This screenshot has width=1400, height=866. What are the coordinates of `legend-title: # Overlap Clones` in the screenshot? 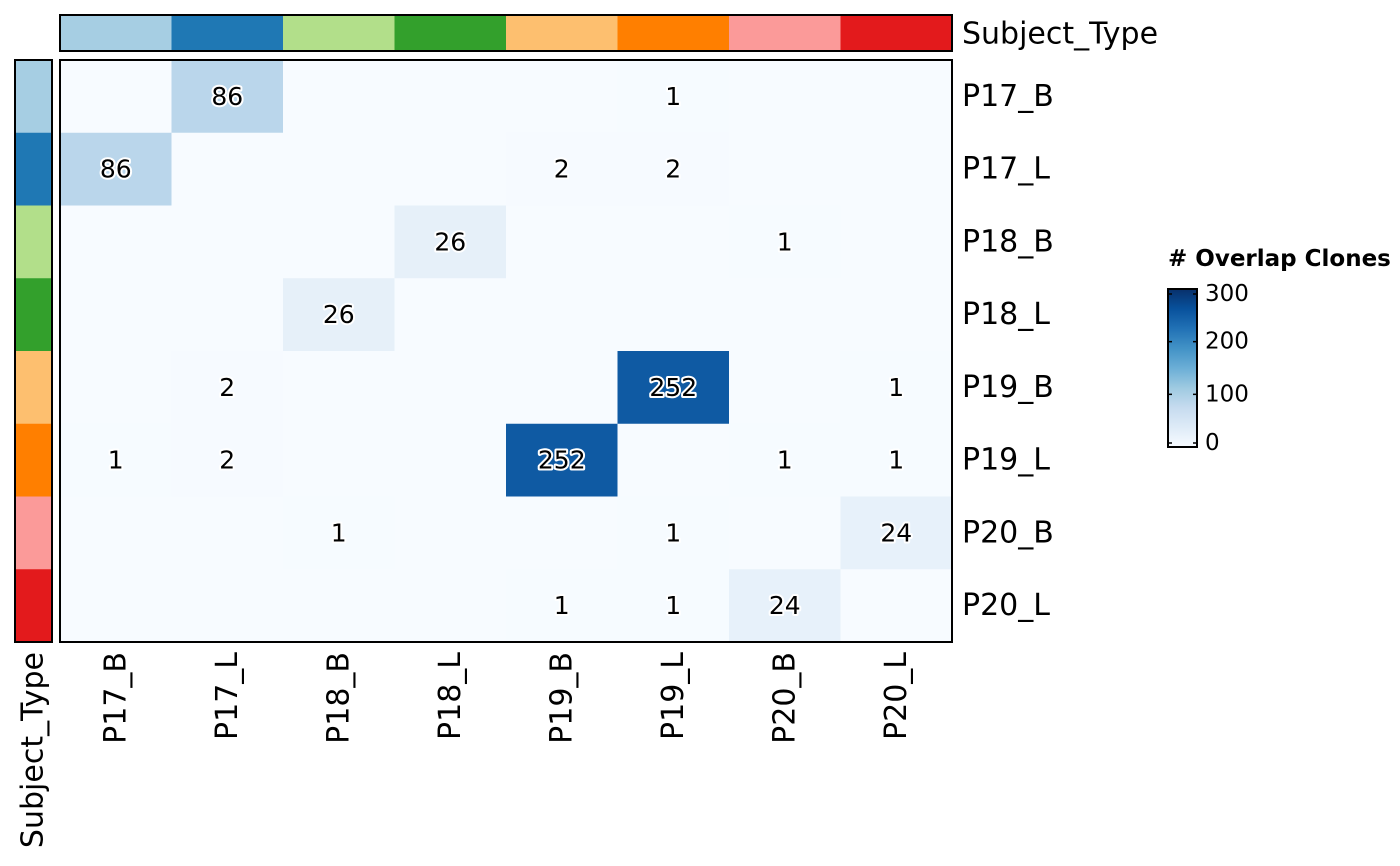 It's located at (1279, 259).